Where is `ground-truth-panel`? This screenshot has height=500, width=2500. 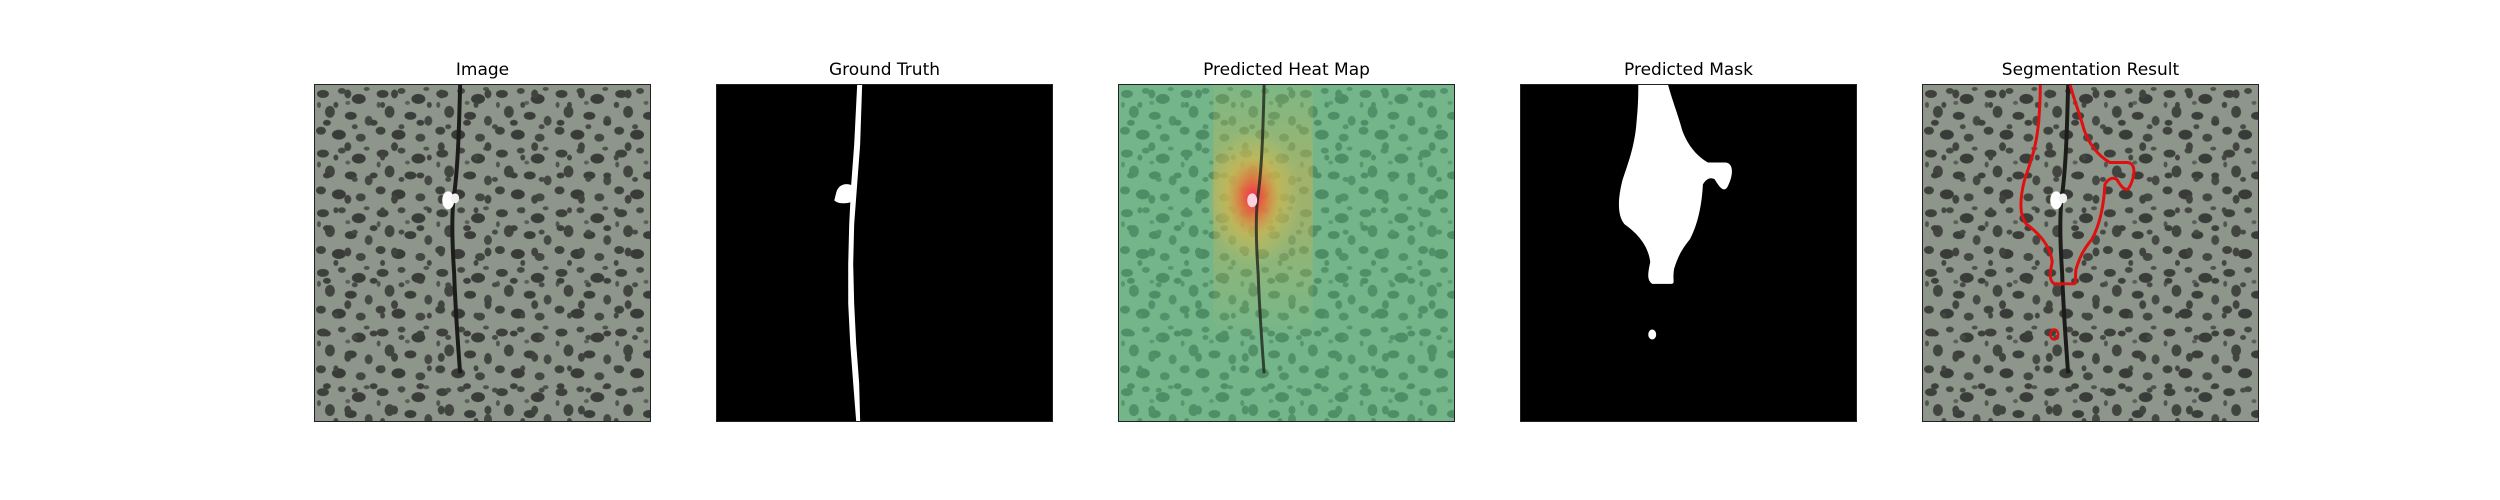 ground-truth-panel is located at coordinates (884, 253).